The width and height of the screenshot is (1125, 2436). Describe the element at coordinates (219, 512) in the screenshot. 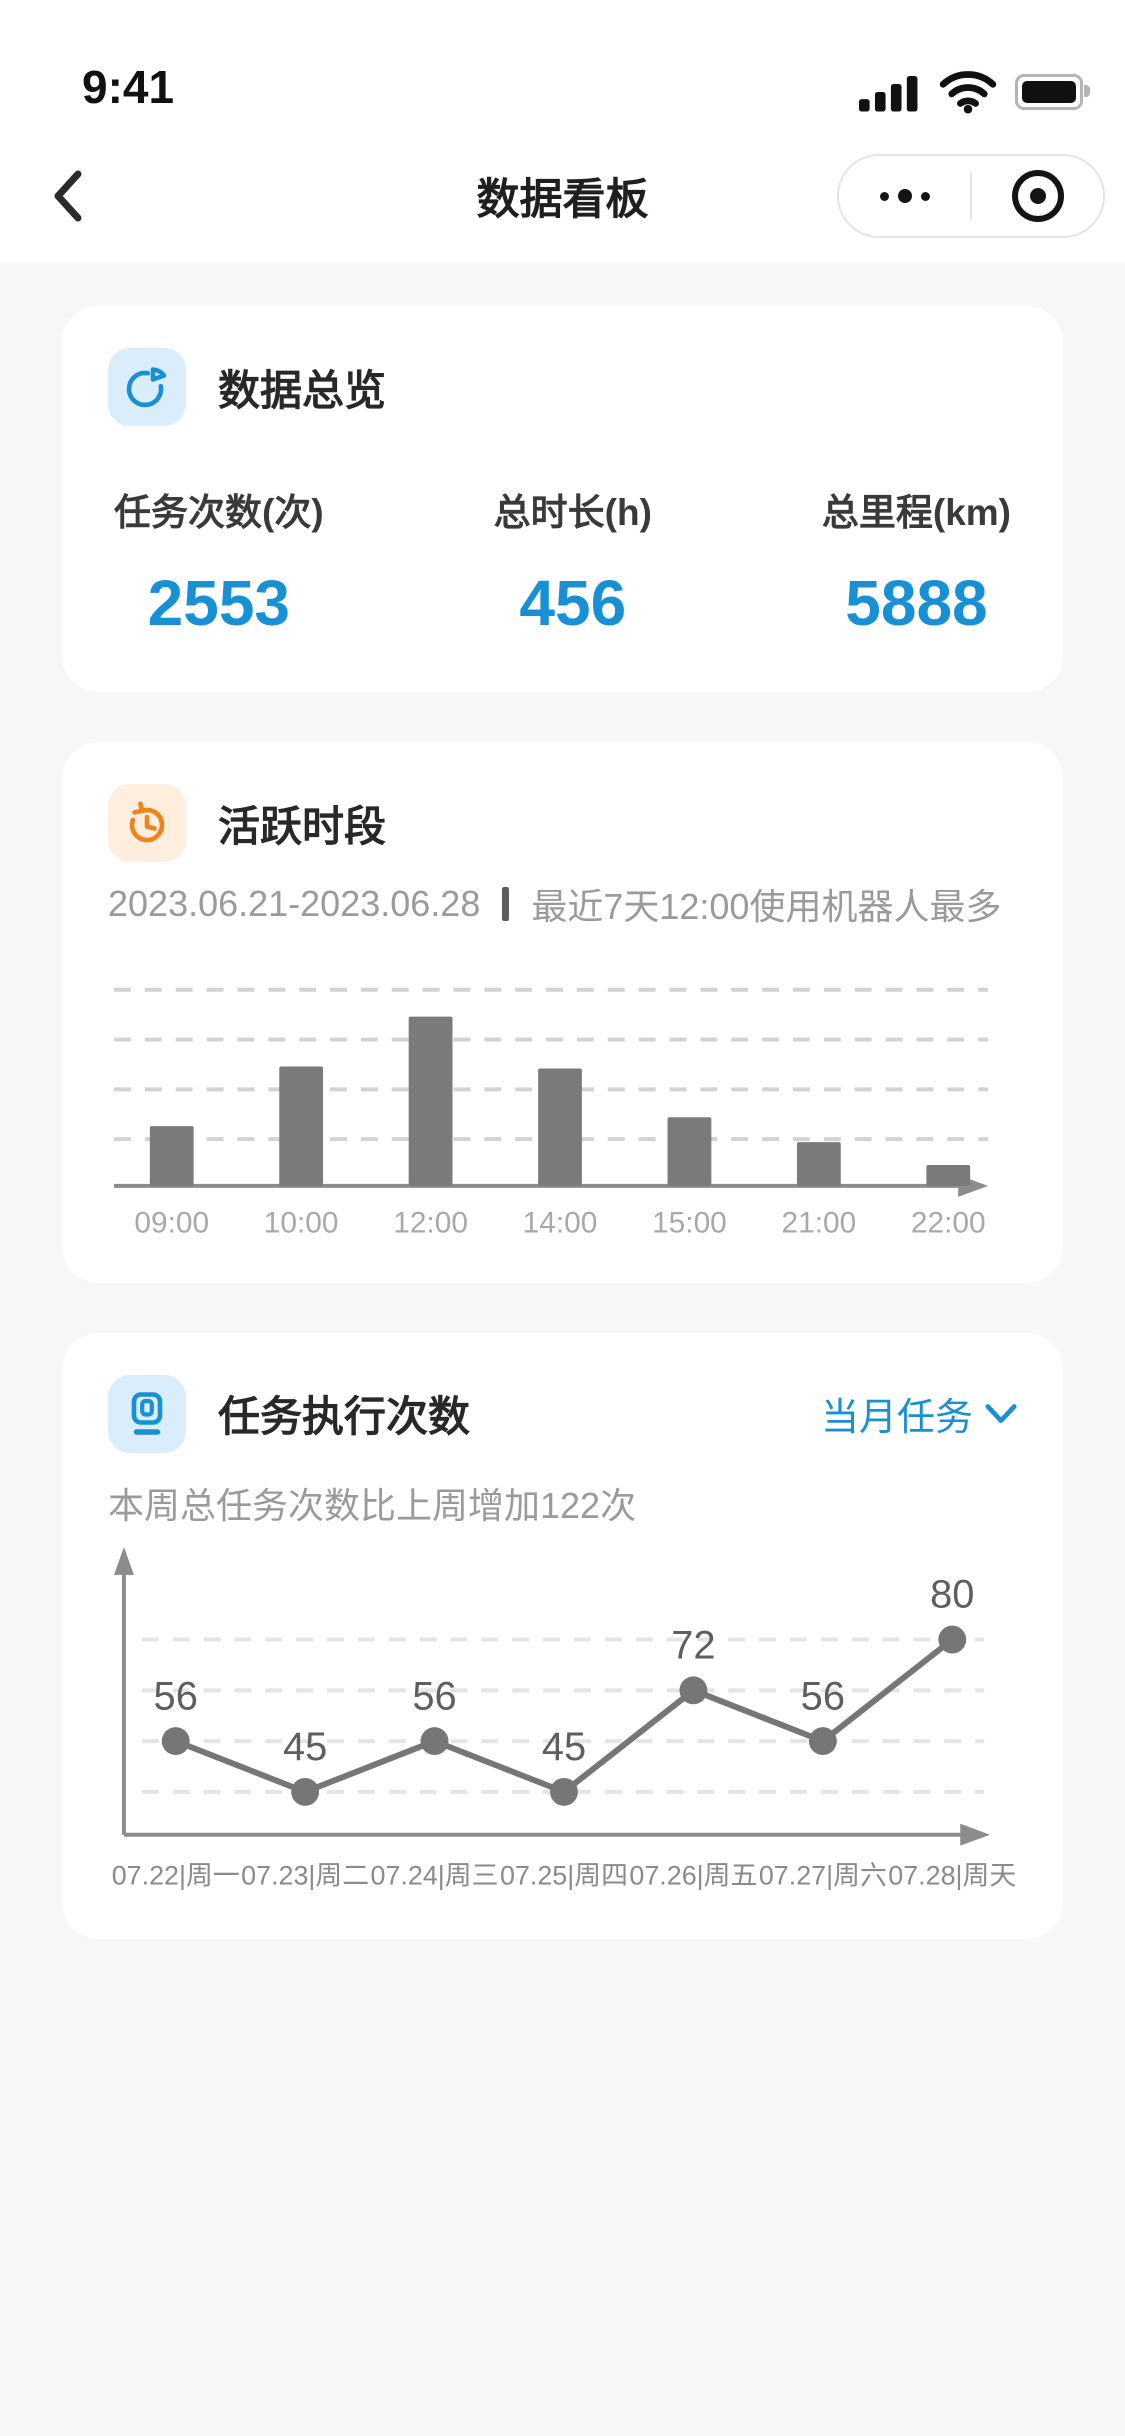

I see `stat-label: 任务次数(次)` at that location.